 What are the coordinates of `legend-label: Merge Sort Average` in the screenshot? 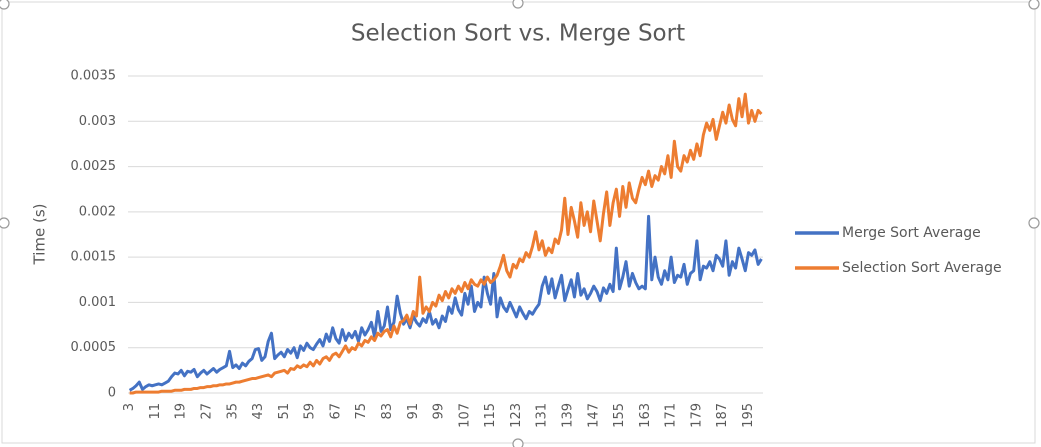 It's located at (911, 233).